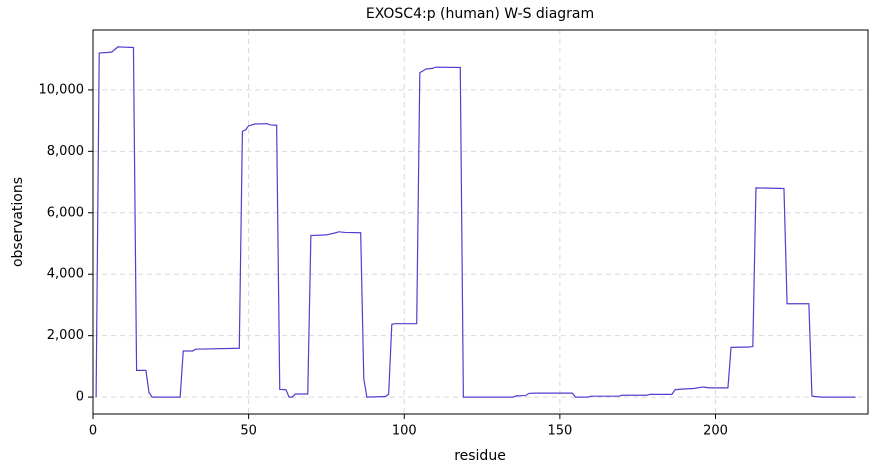 This screenshot has height=474, width=878. What do you see at coordinates (93, 431) in the screenshot?
I see `x-tick-label: 0` at bounding box center [93, 431].